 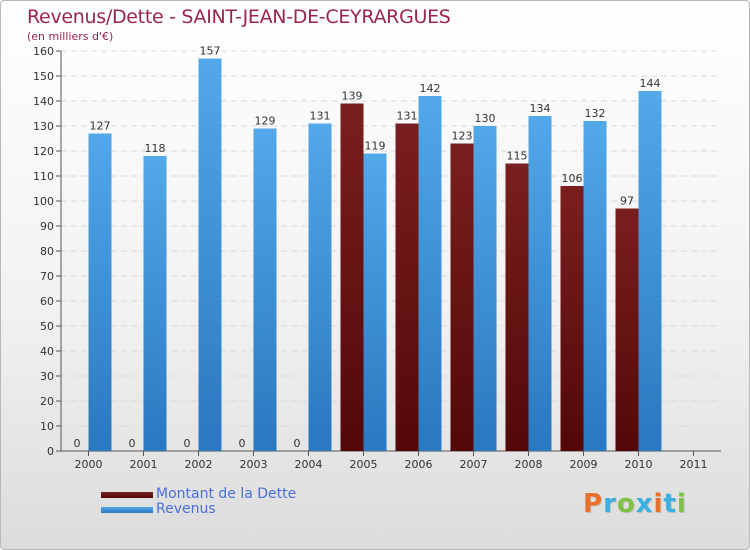 What do you see at coordinates (462, 136) in the screenshot?
I see `value-label-dette: 123` at bounding box center [462, 136].